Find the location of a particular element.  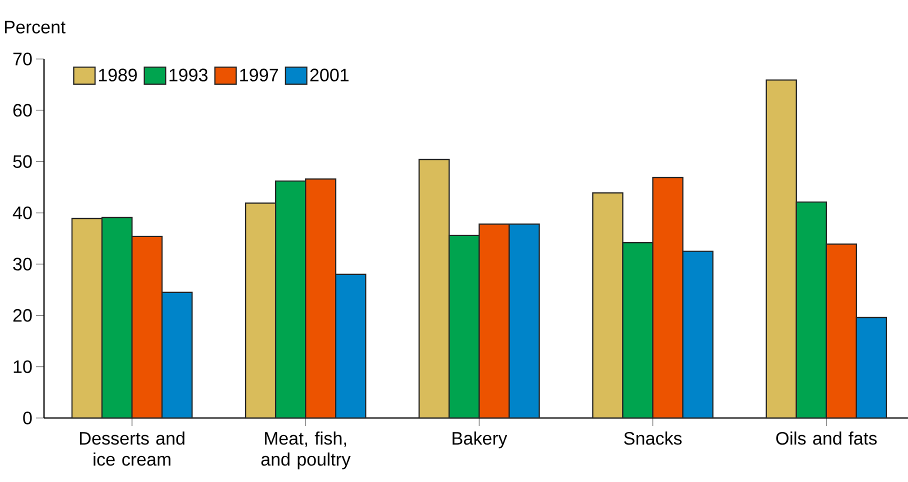

y-tick-label: 60 is located at coordinates (22, 110).